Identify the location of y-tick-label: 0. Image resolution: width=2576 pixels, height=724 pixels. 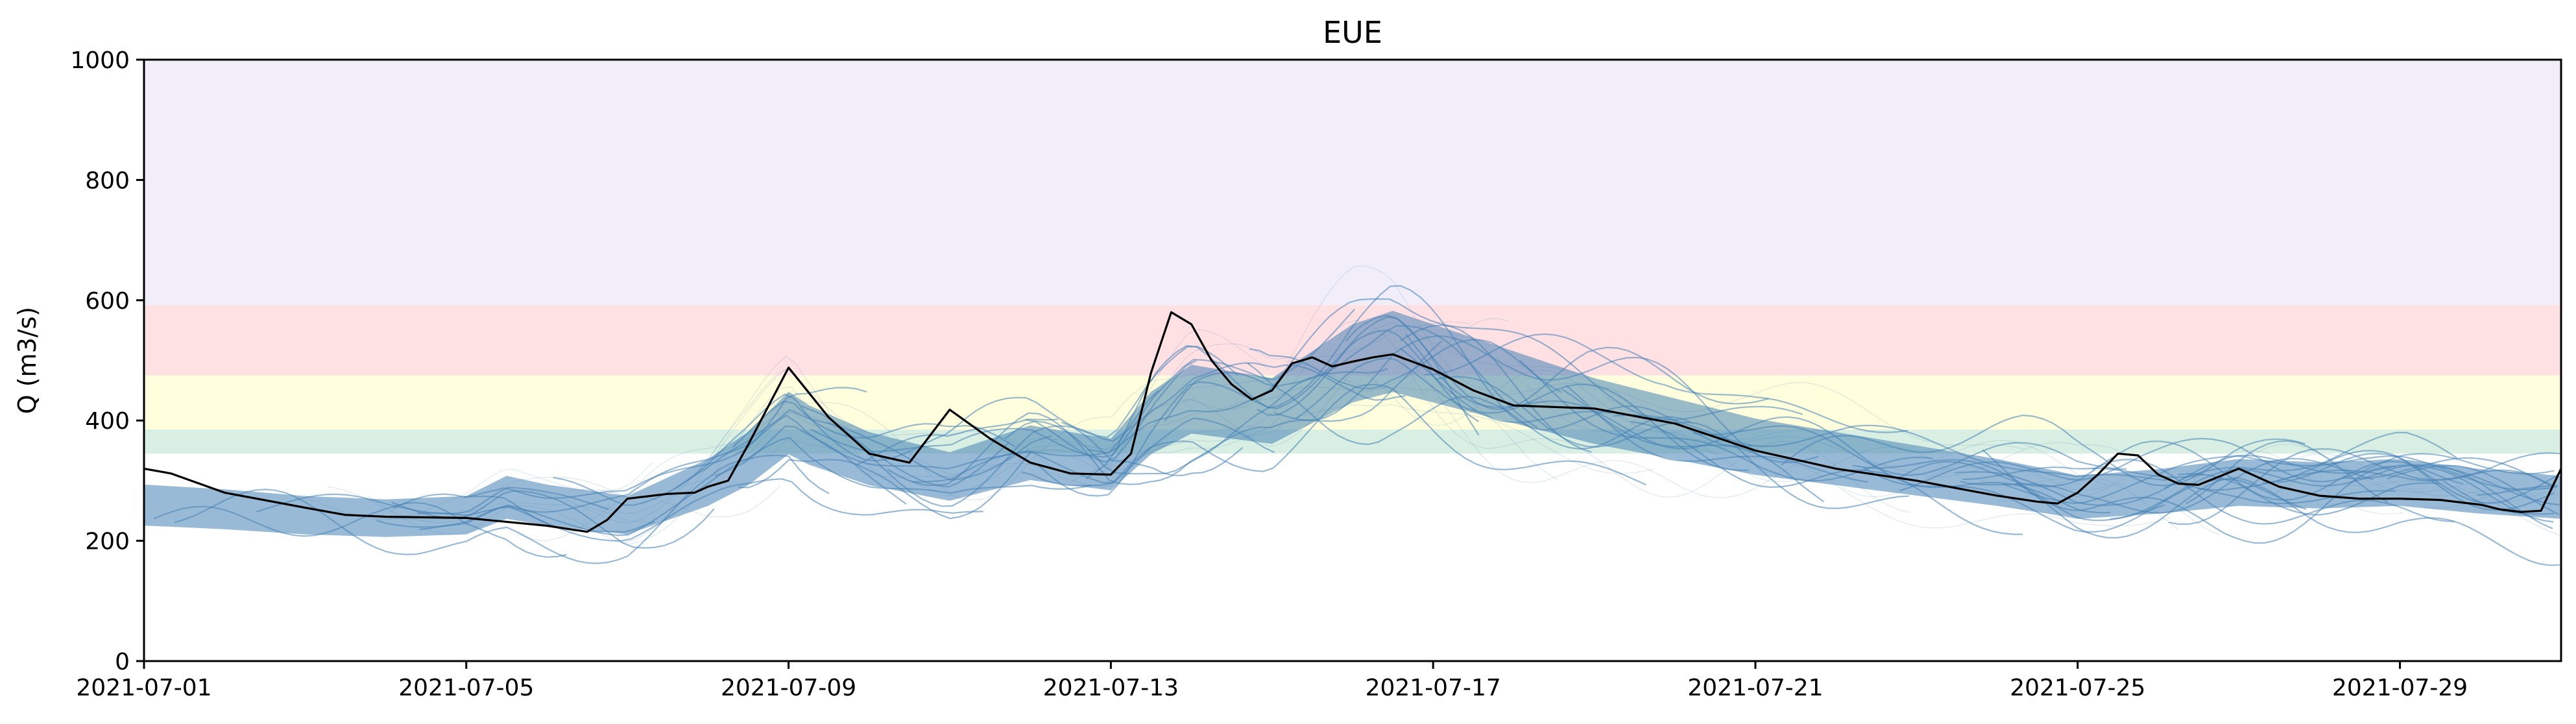
(122, 662).